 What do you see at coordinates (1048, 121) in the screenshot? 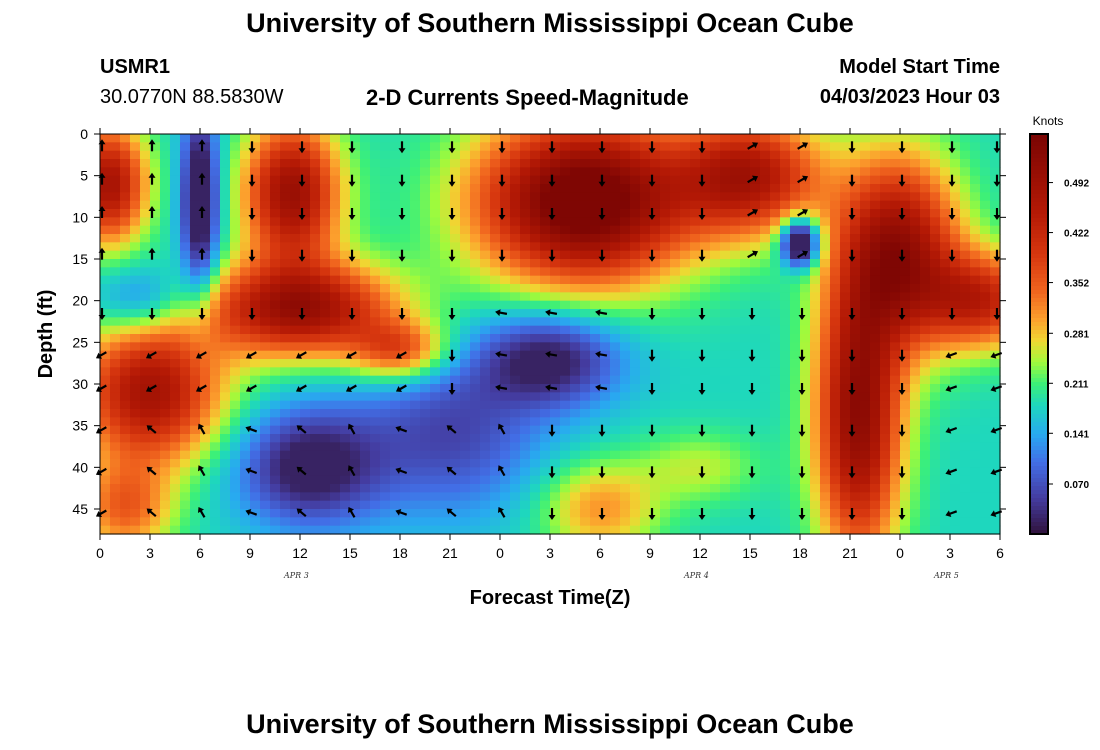
I see `colorbar-label: Knots` at bounding box center [1048, 121].